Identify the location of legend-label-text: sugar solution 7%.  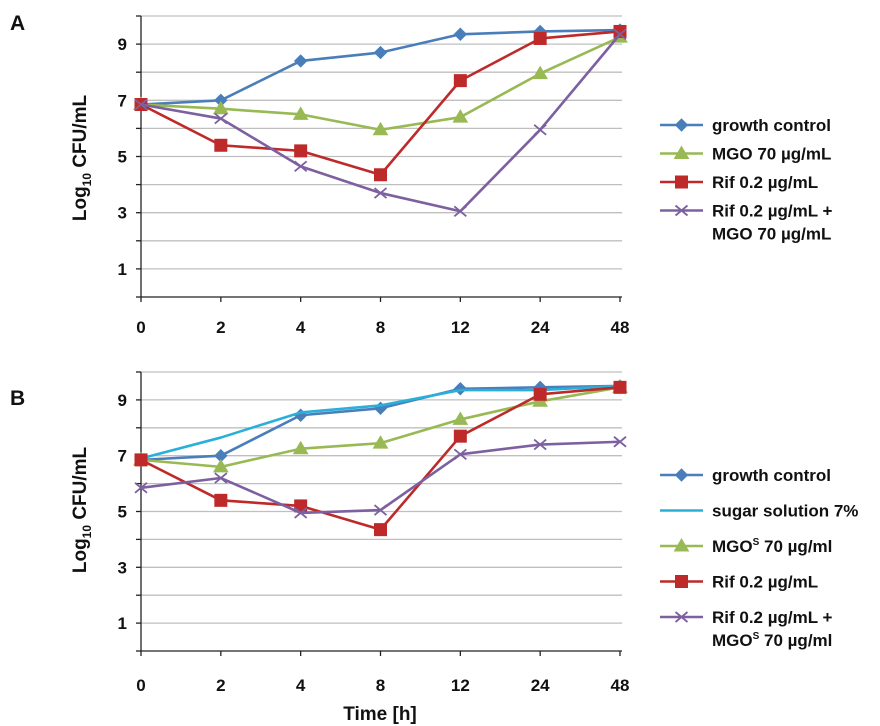
(785, 511).